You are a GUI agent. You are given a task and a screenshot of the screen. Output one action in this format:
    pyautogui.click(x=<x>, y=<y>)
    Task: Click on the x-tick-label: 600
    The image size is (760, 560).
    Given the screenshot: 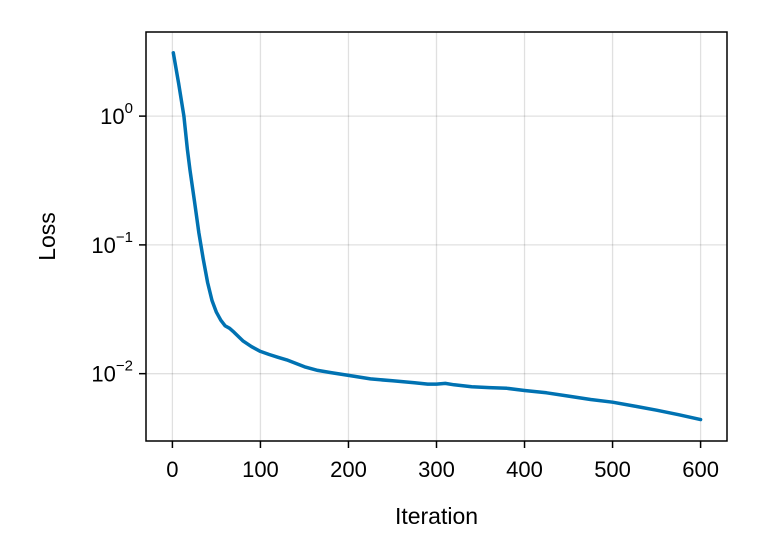 What is the action you would take?
    pyautogui.click(x=700, y=469)
    